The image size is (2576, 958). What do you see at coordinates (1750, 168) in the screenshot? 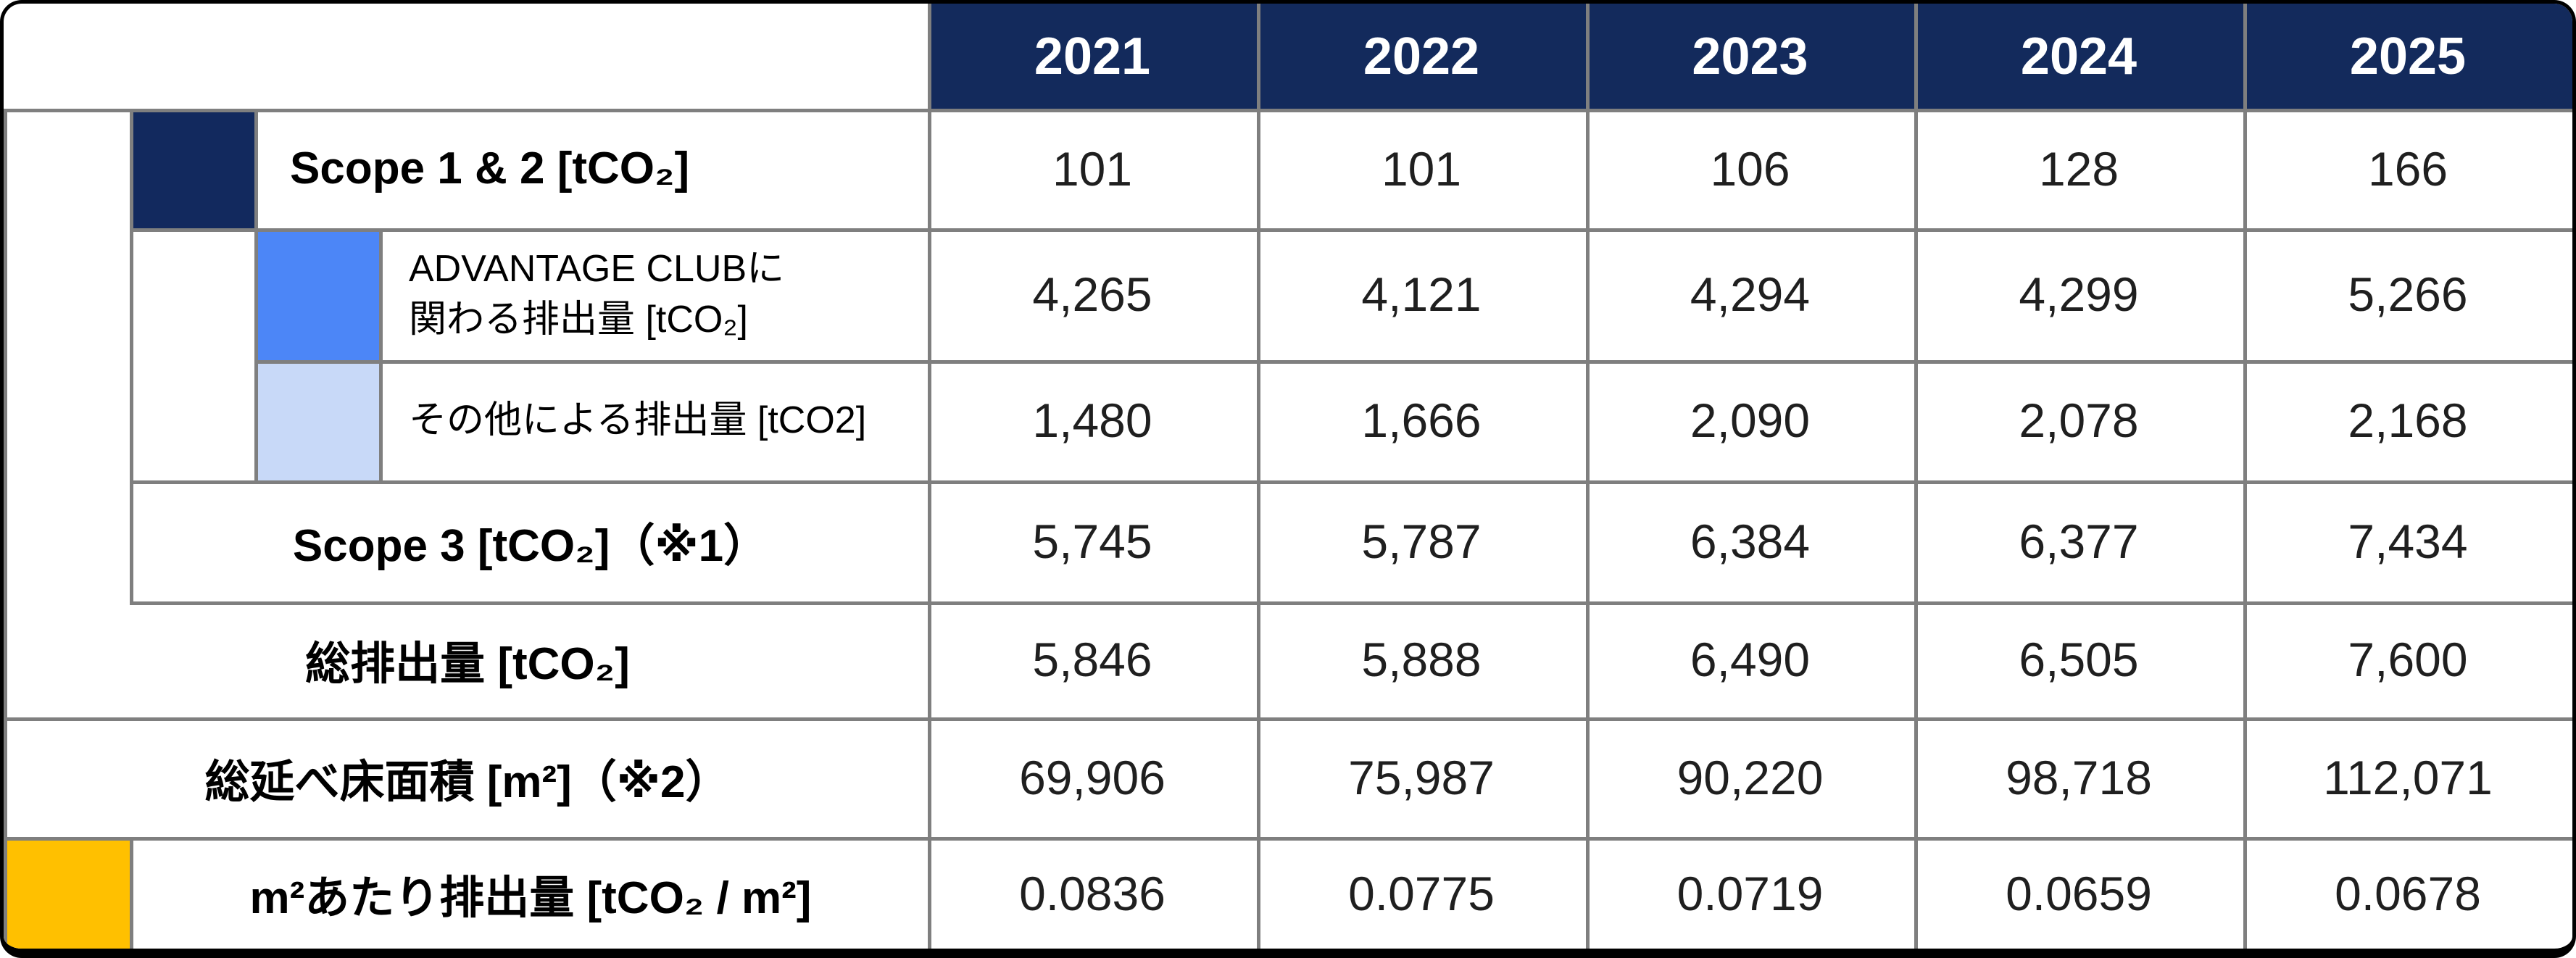
I see `value-scope12-2023: 106` at bounding box center [1750, 168].